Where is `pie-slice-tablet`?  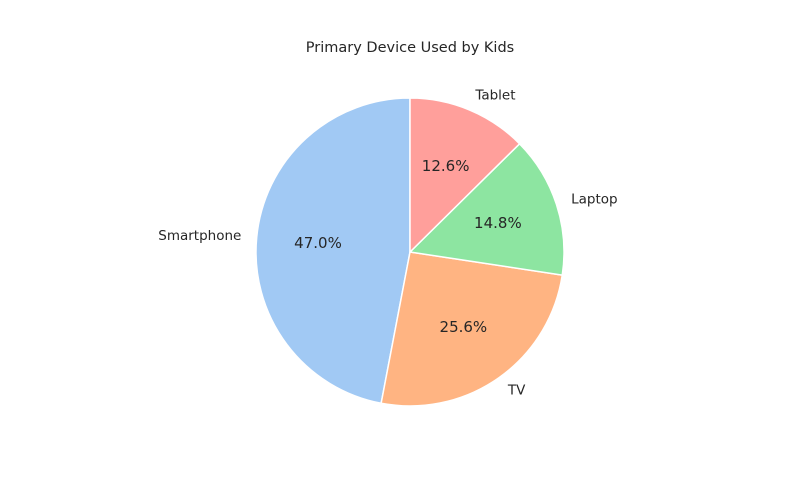
pie-slice-tablet is located at coordinates (465, 175).